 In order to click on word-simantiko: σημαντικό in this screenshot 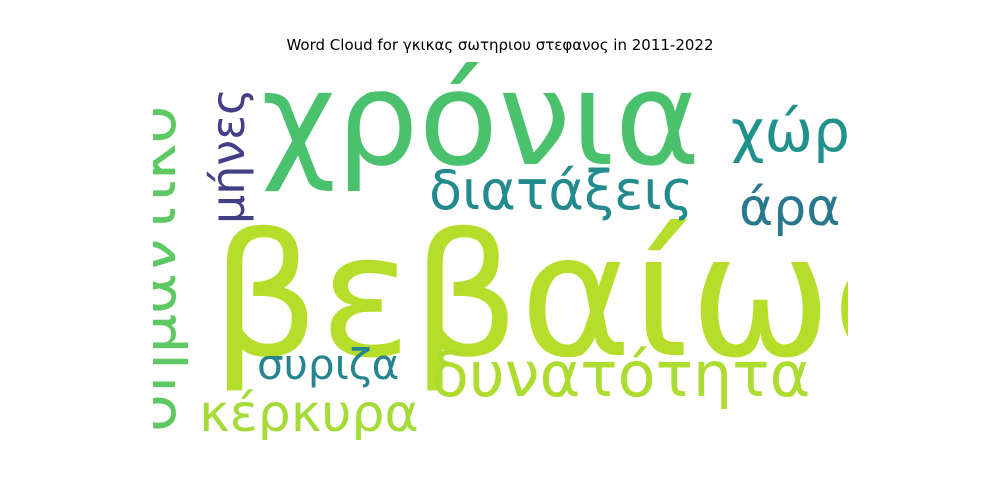, I will do `click(171, 268)`.